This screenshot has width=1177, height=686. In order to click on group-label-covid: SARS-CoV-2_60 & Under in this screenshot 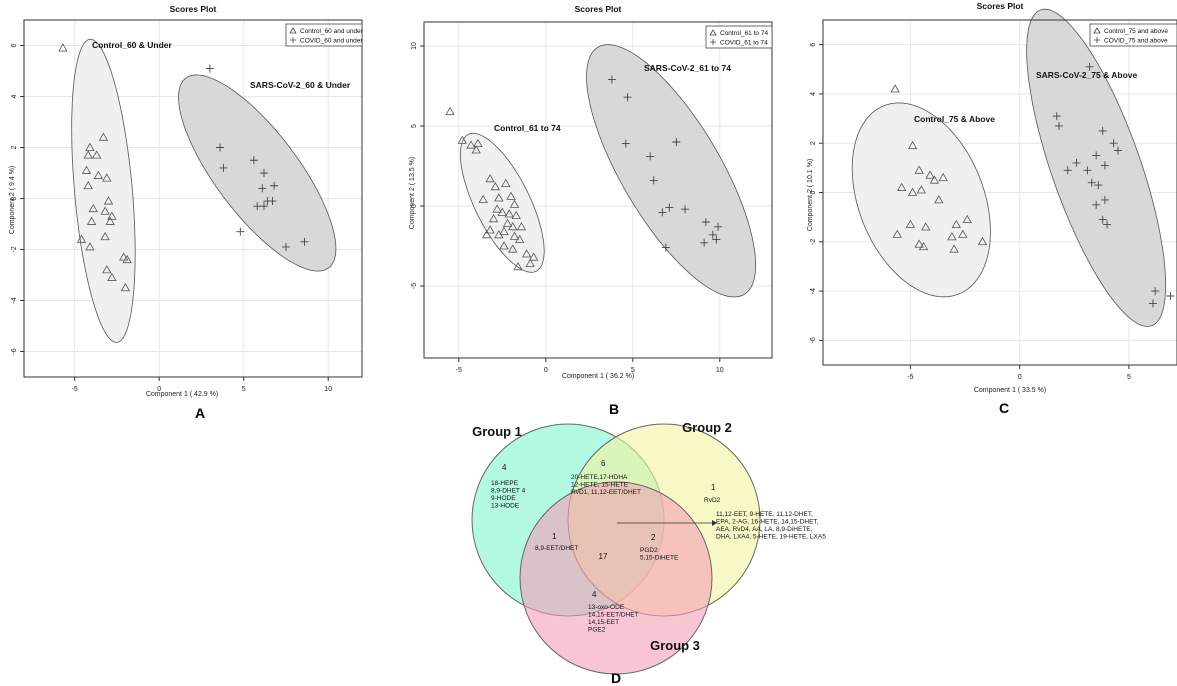, I will do `click(300, 85)`.